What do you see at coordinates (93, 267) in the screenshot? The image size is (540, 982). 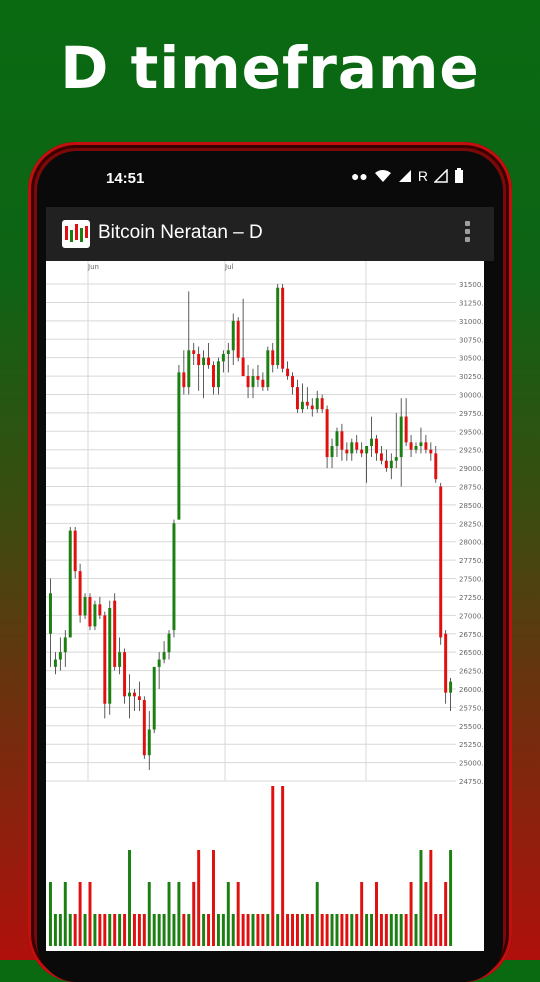 I see `x-month-label: Jun` at bounding box center [93, 267].